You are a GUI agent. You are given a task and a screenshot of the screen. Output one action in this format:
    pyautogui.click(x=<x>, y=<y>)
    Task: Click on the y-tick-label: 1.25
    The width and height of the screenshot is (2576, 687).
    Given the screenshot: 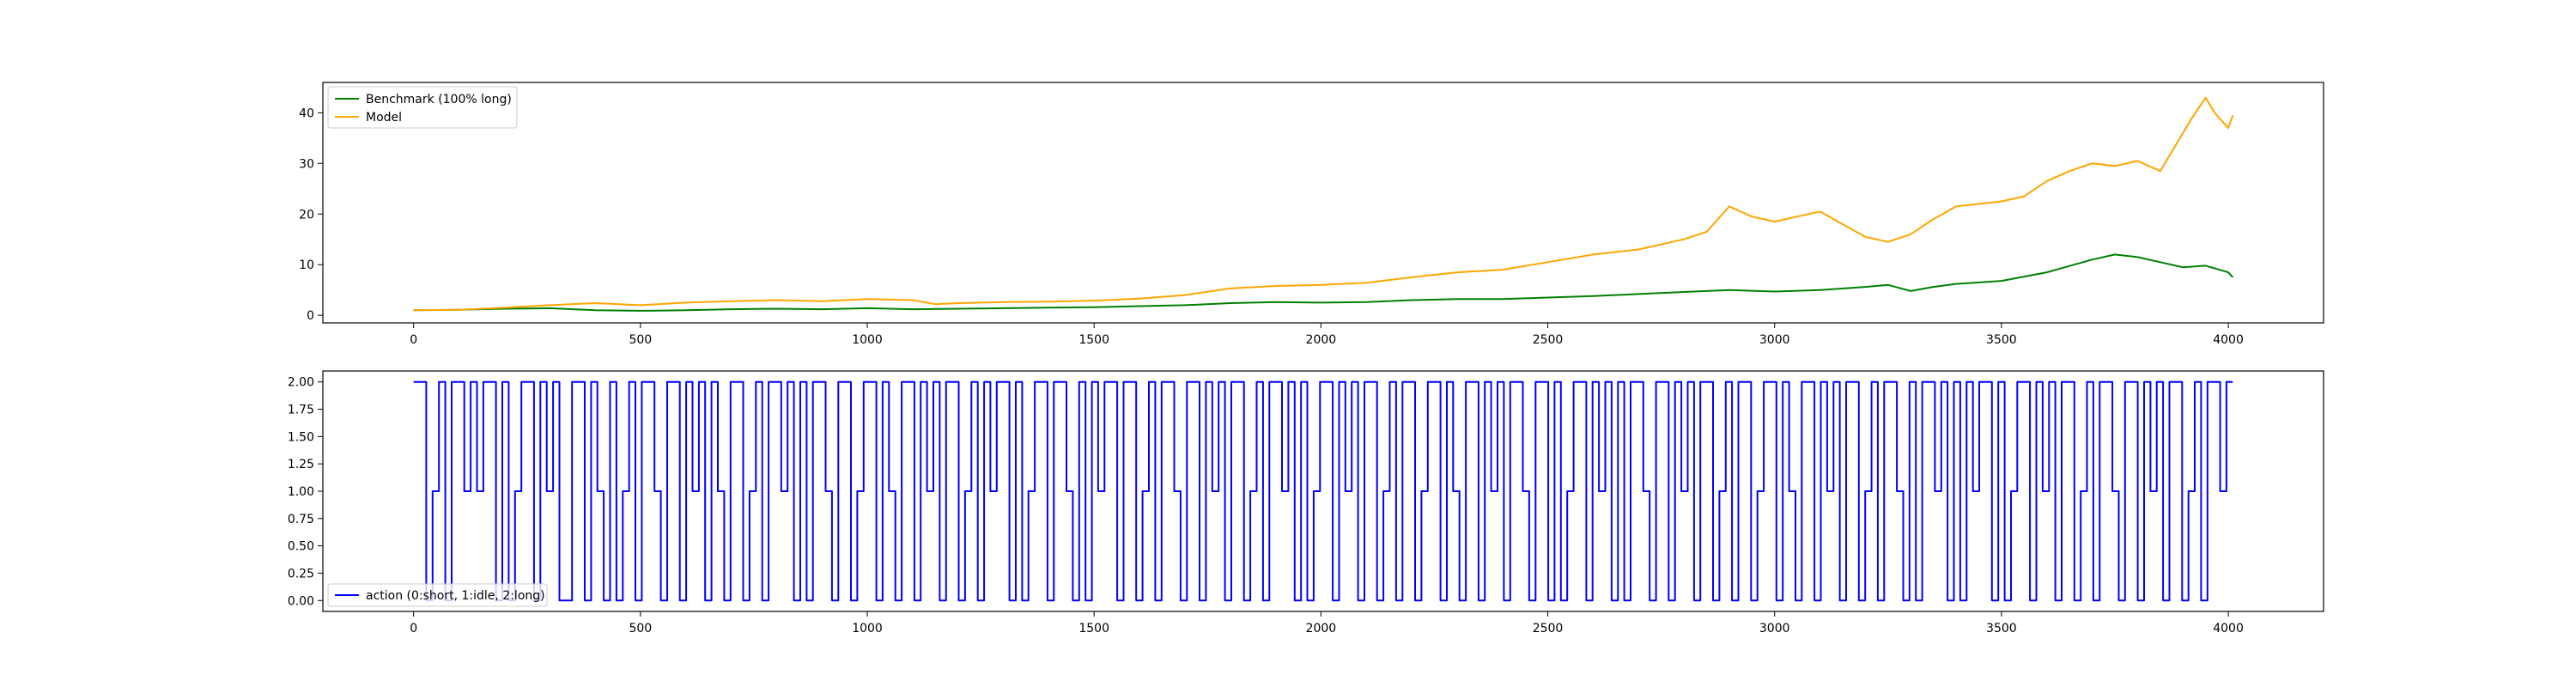 What is the action you would take?
    pyautogui.click(x=301, y=464)
    